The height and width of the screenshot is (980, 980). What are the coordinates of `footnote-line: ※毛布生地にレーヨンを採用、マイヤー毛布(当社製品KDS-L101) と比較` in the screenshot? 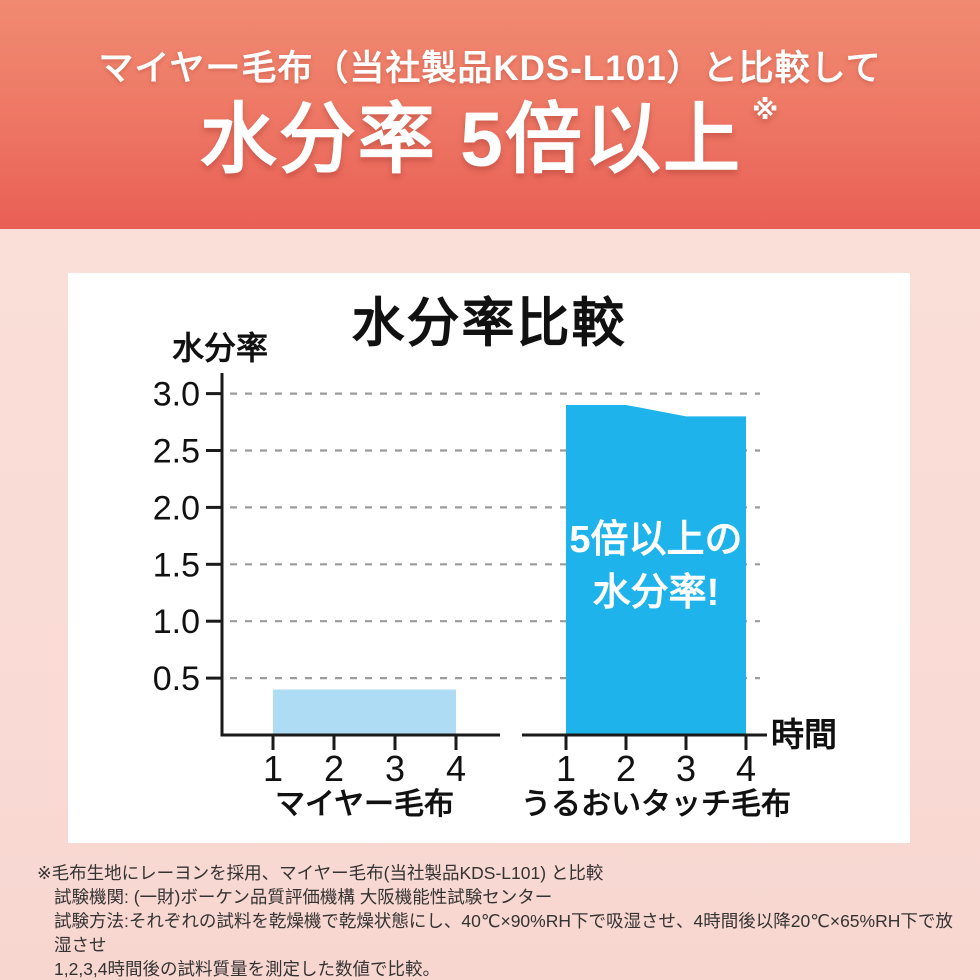 It's located at (320, 873).